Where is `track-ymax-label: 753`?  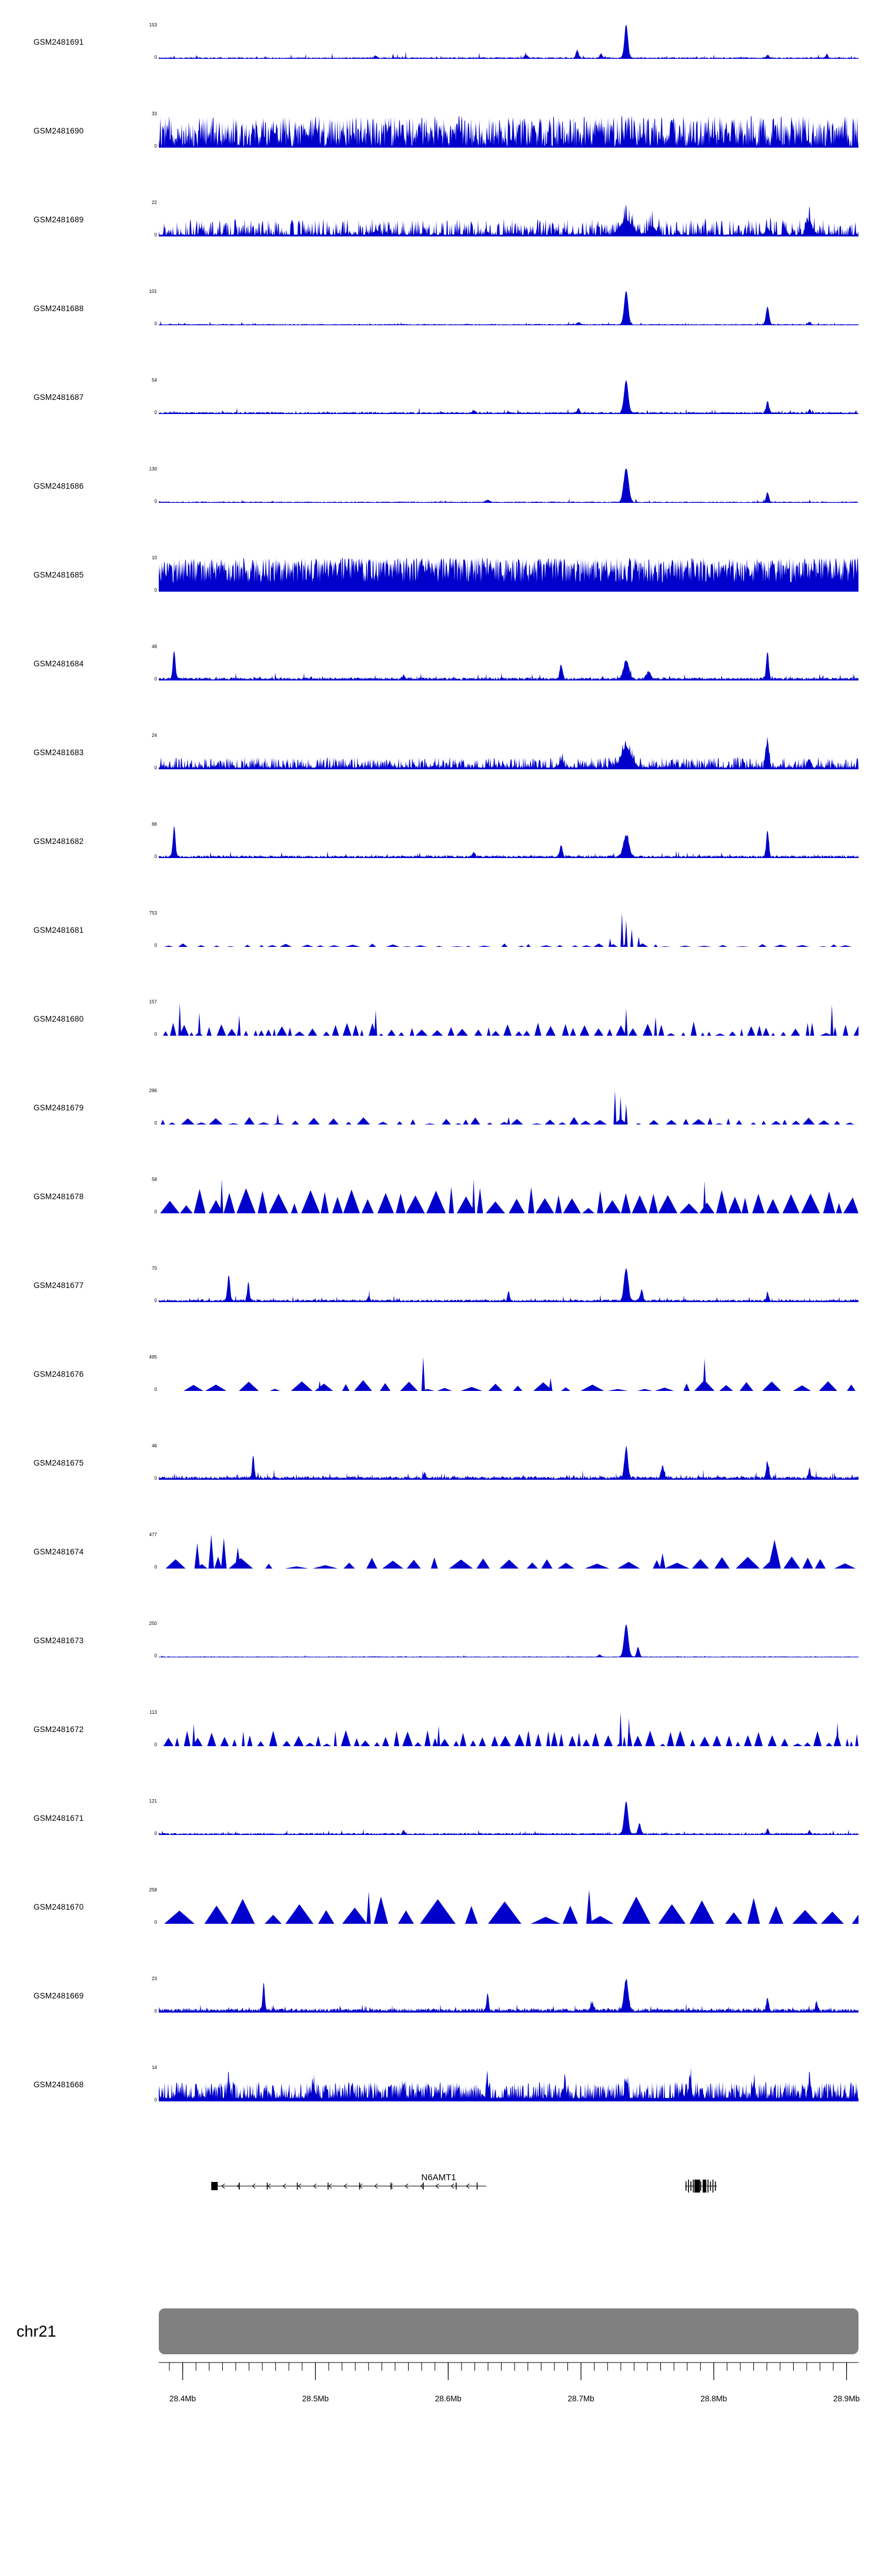
track-ymax-label: 753 is located at coordinates (153, 913).